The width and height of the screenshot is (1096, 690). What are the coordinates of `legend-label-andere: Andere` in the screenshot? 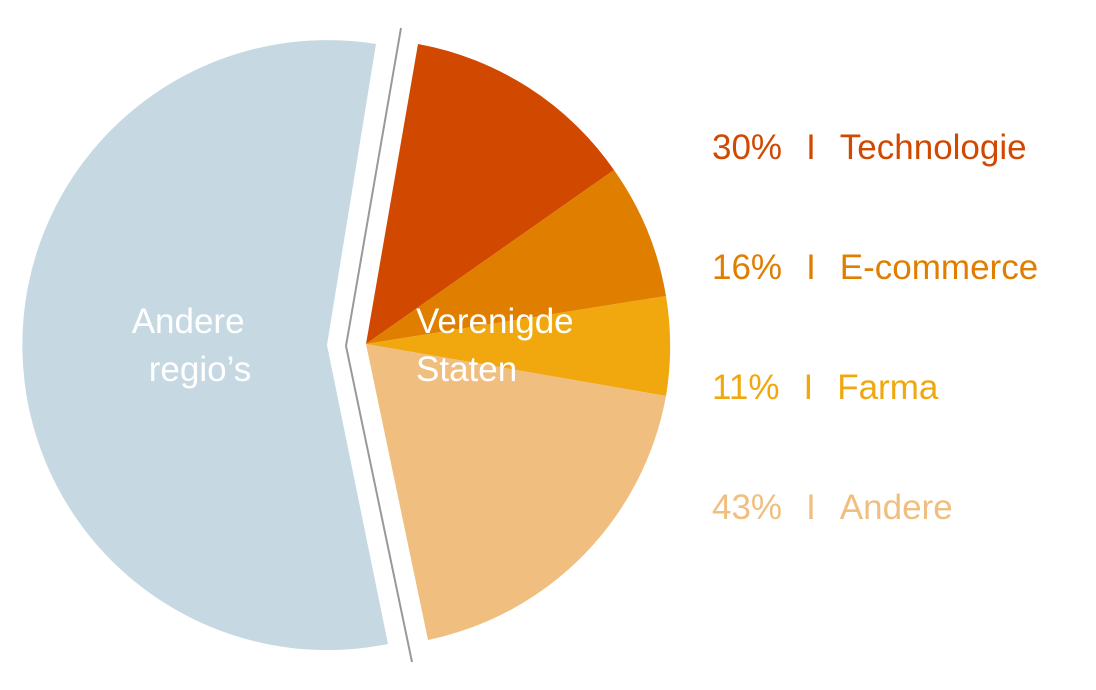 It's located at (896, 507).